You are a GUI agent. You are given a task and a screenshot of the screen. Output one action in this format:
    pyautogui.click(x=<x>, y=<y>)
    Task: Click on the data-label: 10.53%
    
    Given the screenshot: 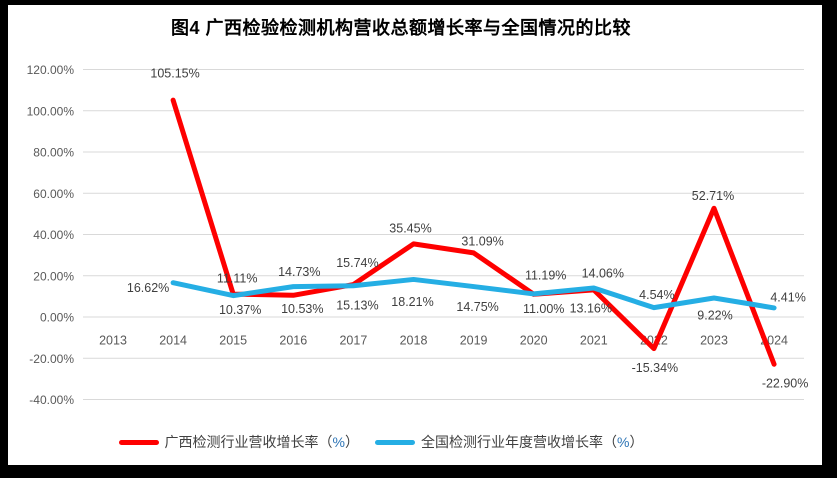 What is the action you would take?
    pyautogui.click(x=302, y=309)
    